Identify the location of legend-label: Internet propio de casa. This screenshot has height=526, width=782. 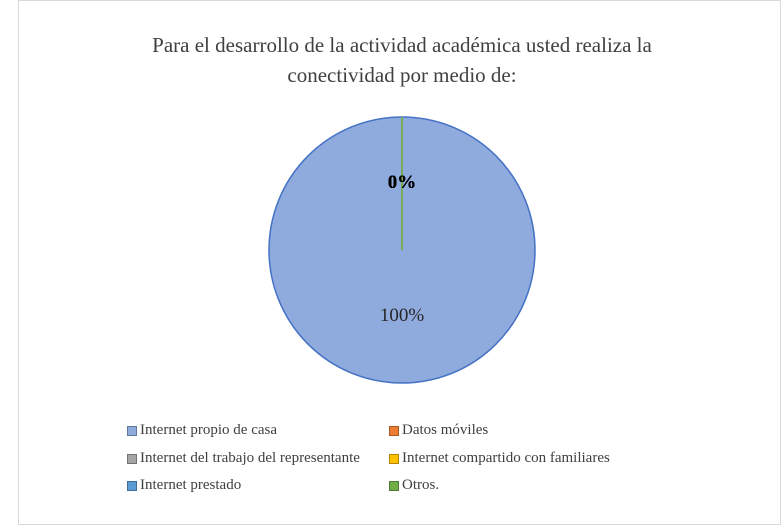
(209, 430).